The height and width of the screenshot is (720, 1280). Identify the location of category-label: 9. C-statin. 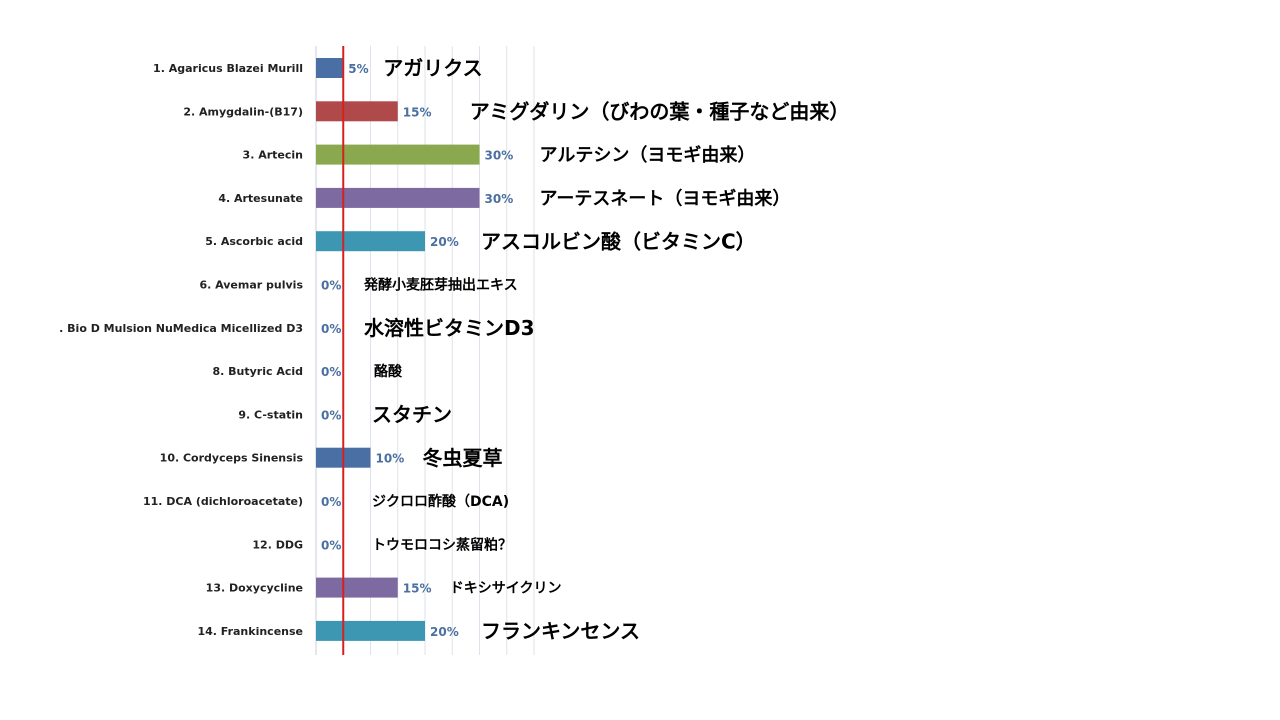
(270, 414).